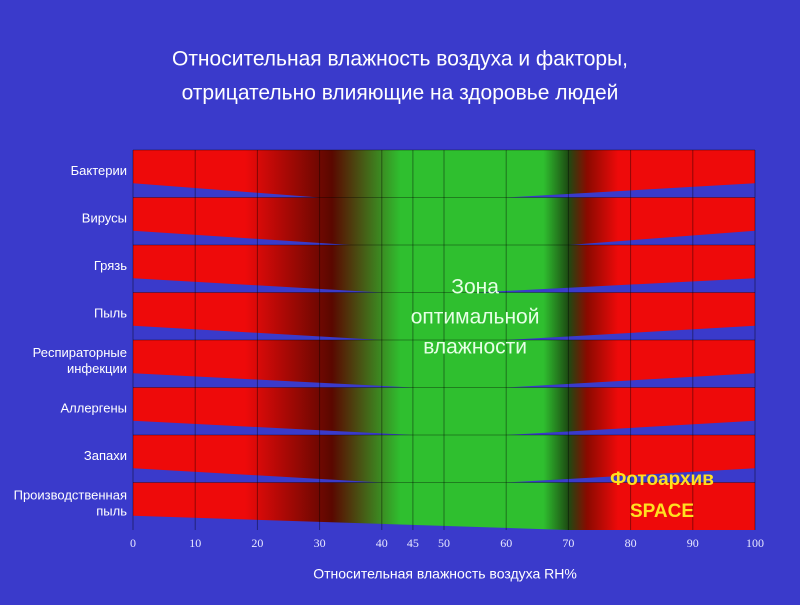  What do you see at coordinates (568, 543) in the screenshot?
I see `x-tick-label: 70` at bounding box center [568, 543].